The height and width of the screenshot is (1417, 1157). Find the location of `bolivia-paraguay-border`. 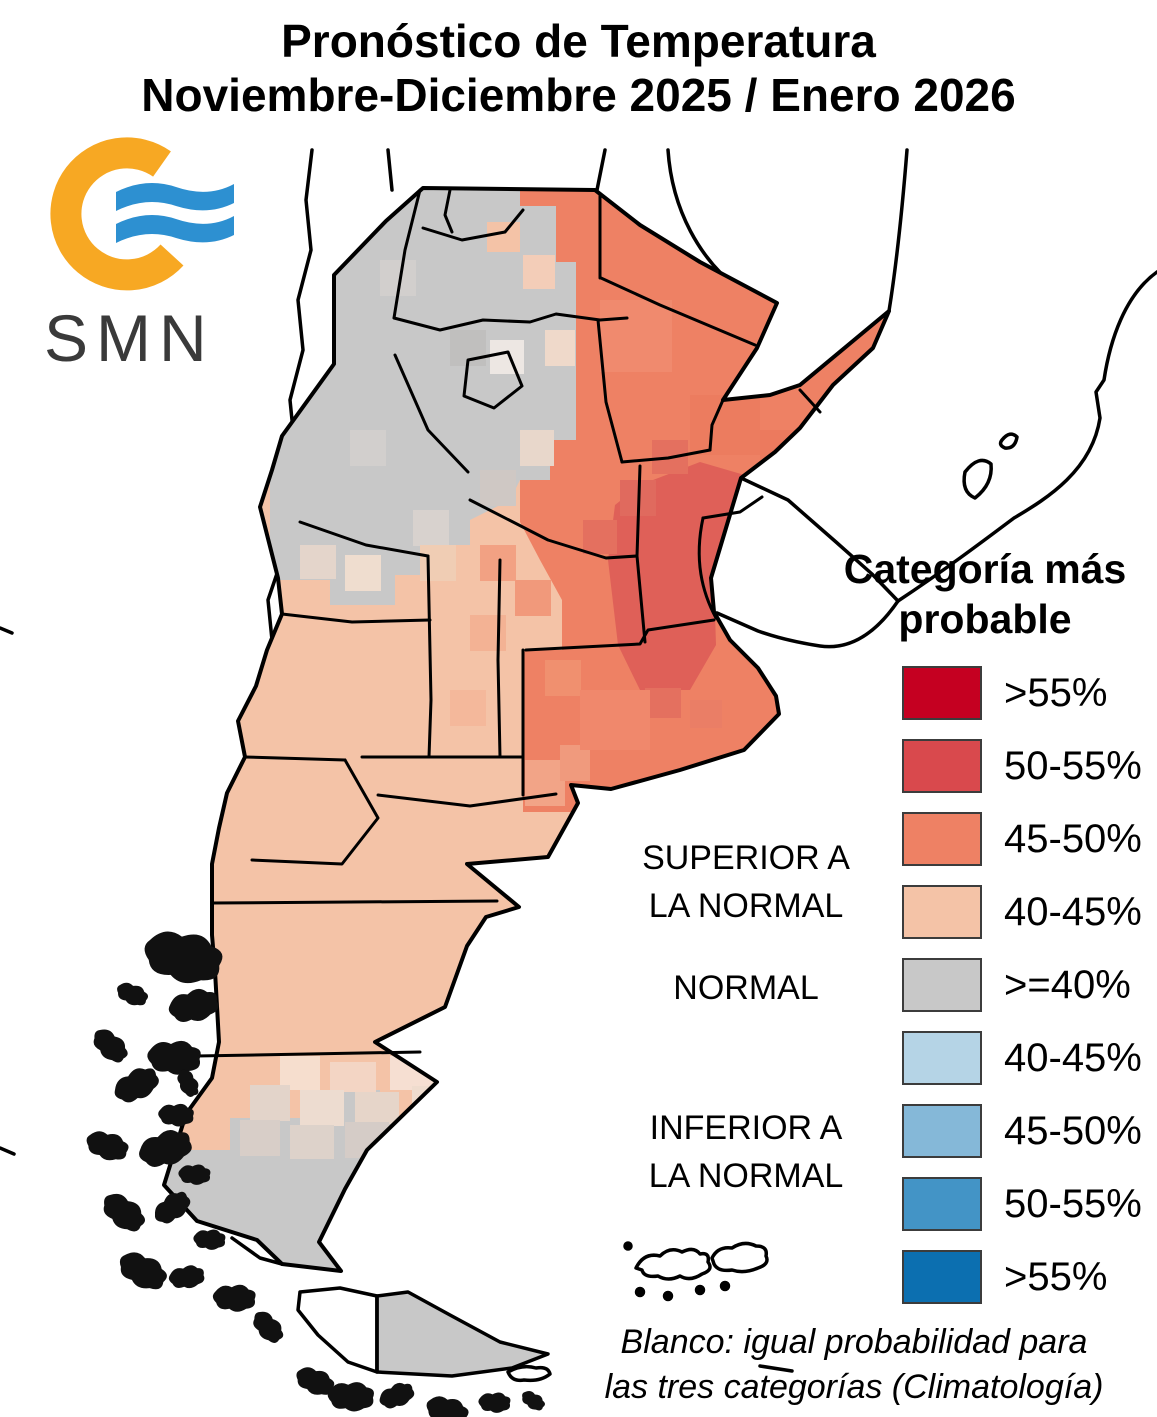

bolivia-paraguay-border is located at coordinates (601, 170).